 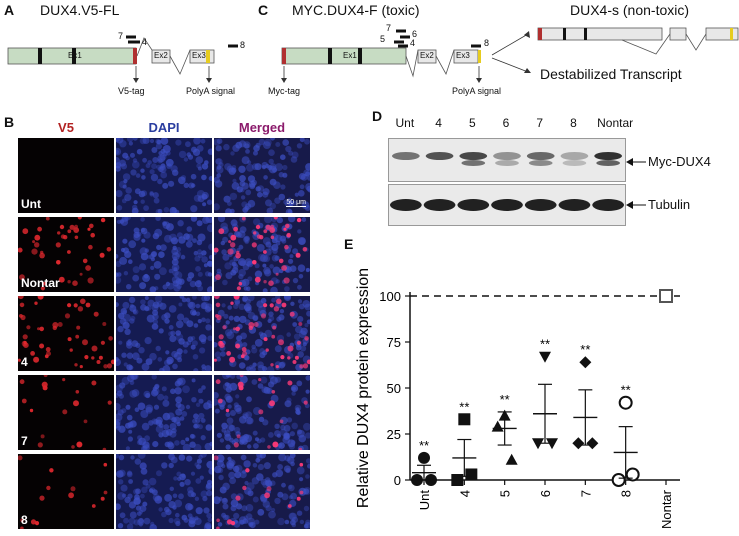 What do you see at coordinates (363, 388) in the screenshot?
I see `y-axis-label: Relative DUX4 protein expression` at bounding box center [363, 388].